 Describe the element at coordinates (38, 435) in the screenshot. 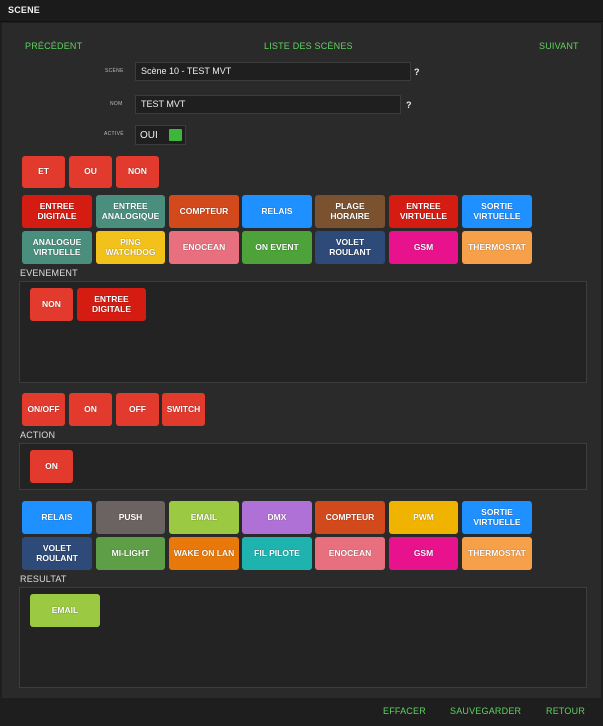

I see `action-section-label: ACTION` at that location.